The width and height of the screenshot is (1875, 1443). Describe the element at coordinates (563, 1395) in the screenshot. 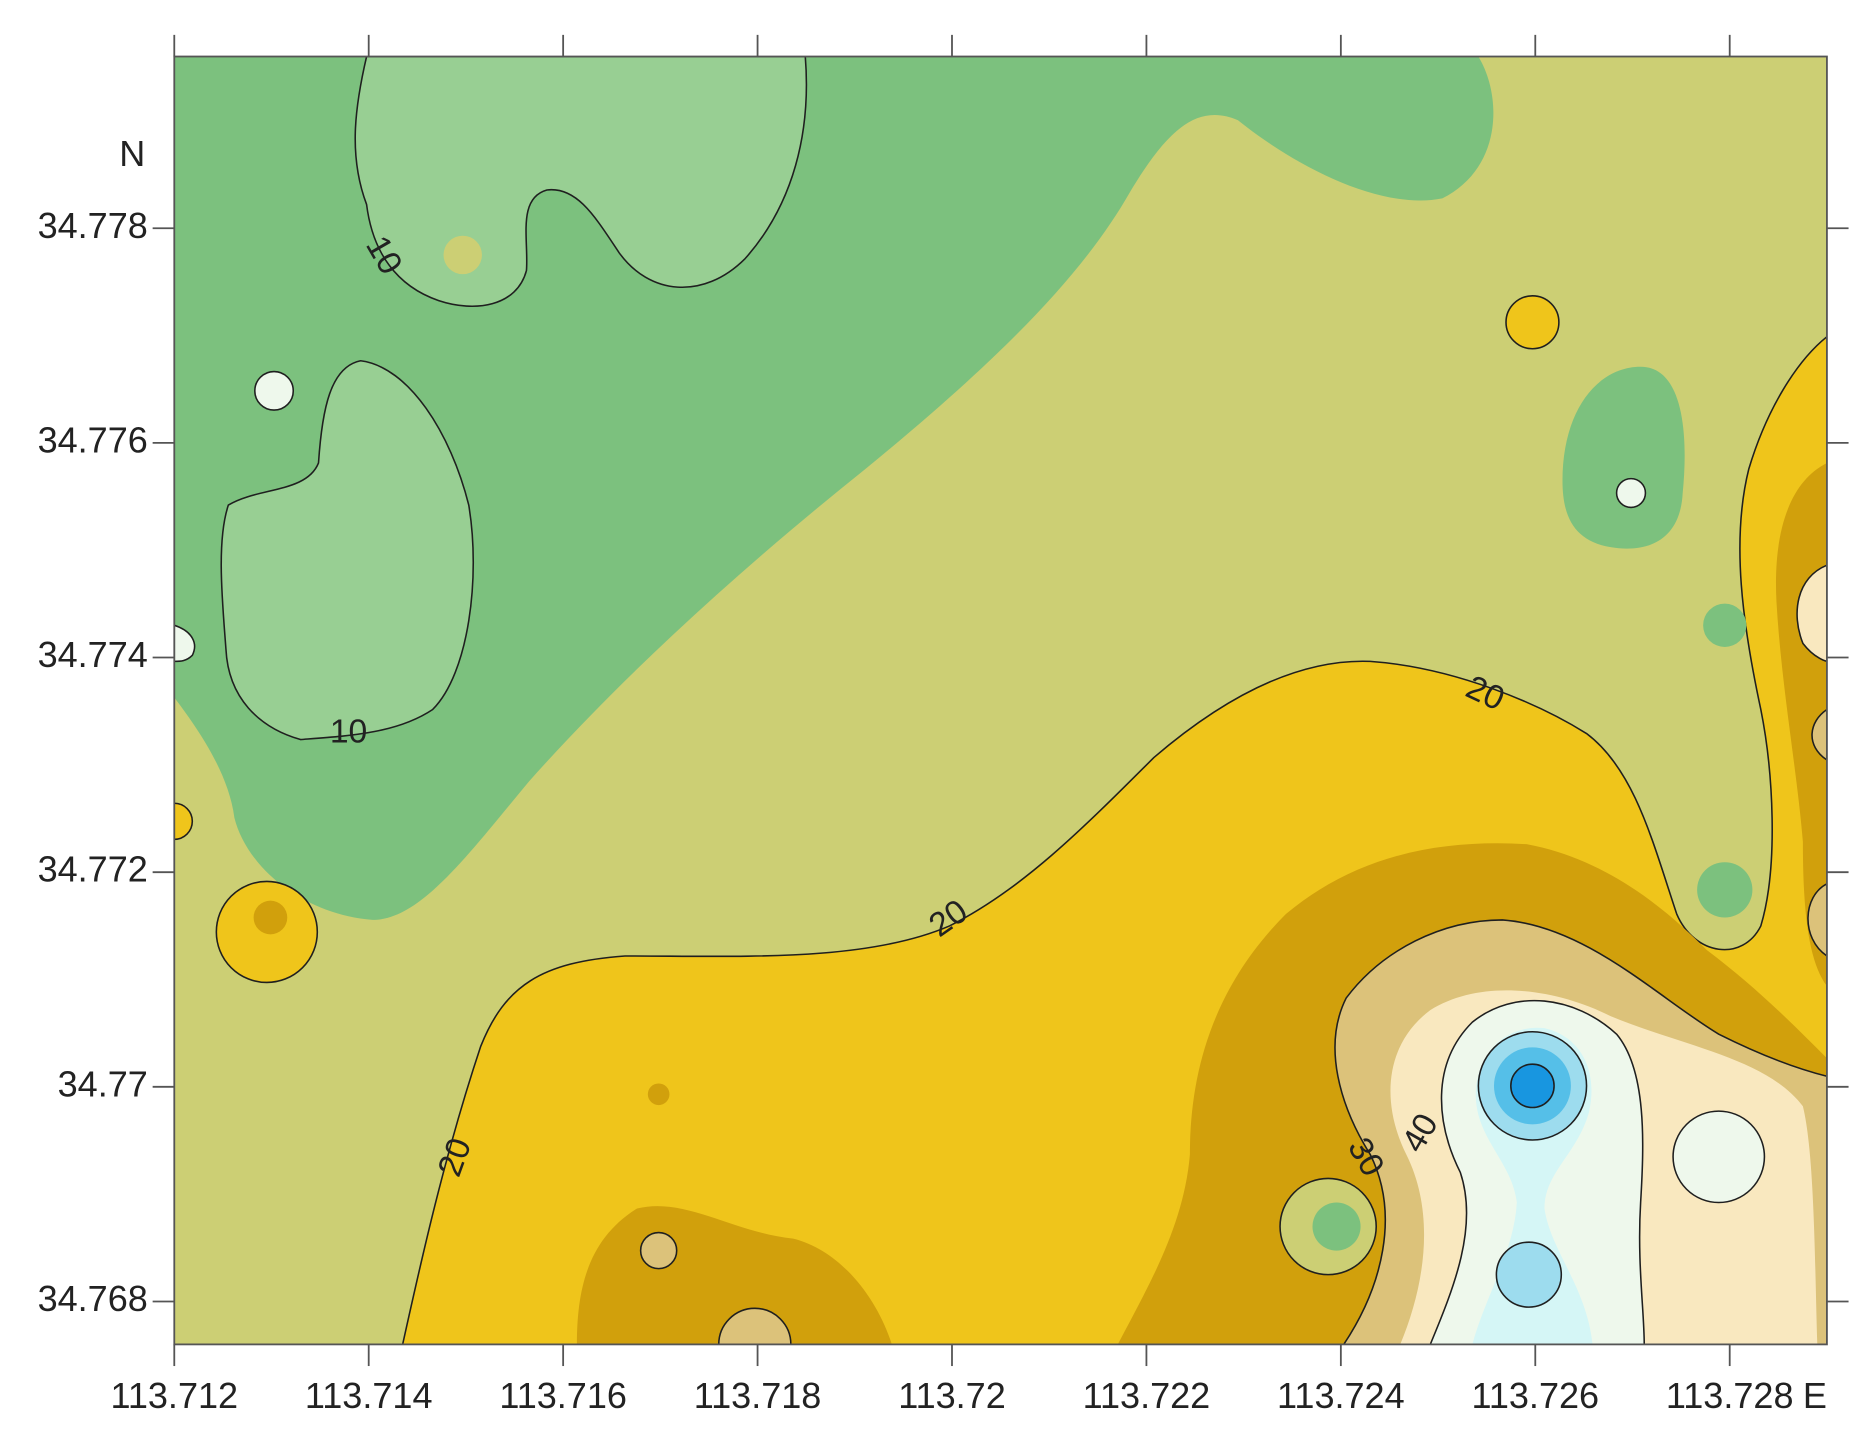

I see `x-tick-label: 113.716` at that location.